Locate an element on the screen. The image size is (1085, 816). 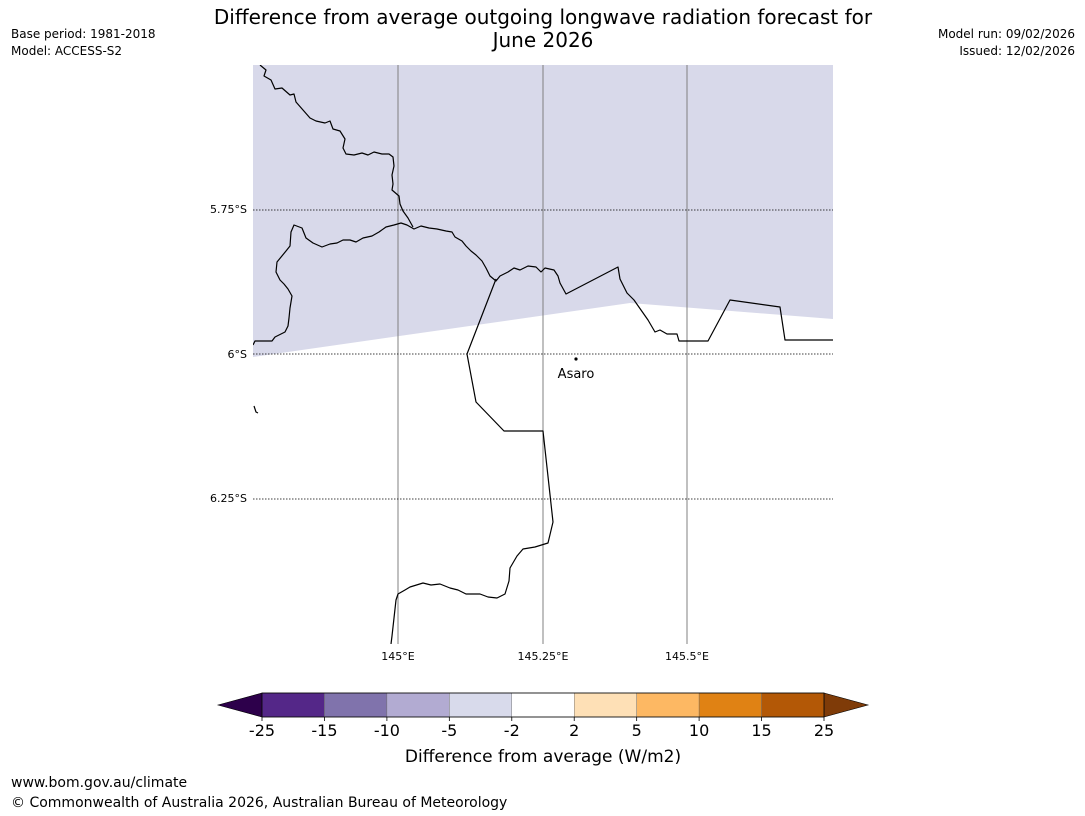
colorbar-under-triangle is located at coordinates (239, 705).